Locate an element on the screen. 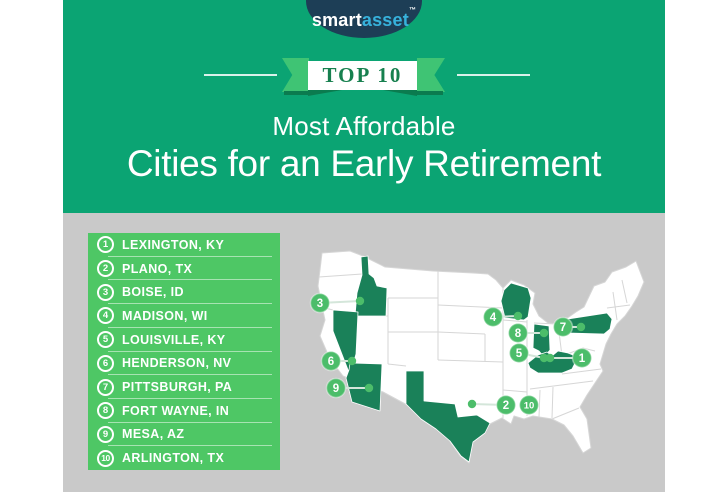 The width and height of the screenshot is (728, 492). trademark-symbol: ™ is located at coordinates (412, 10).